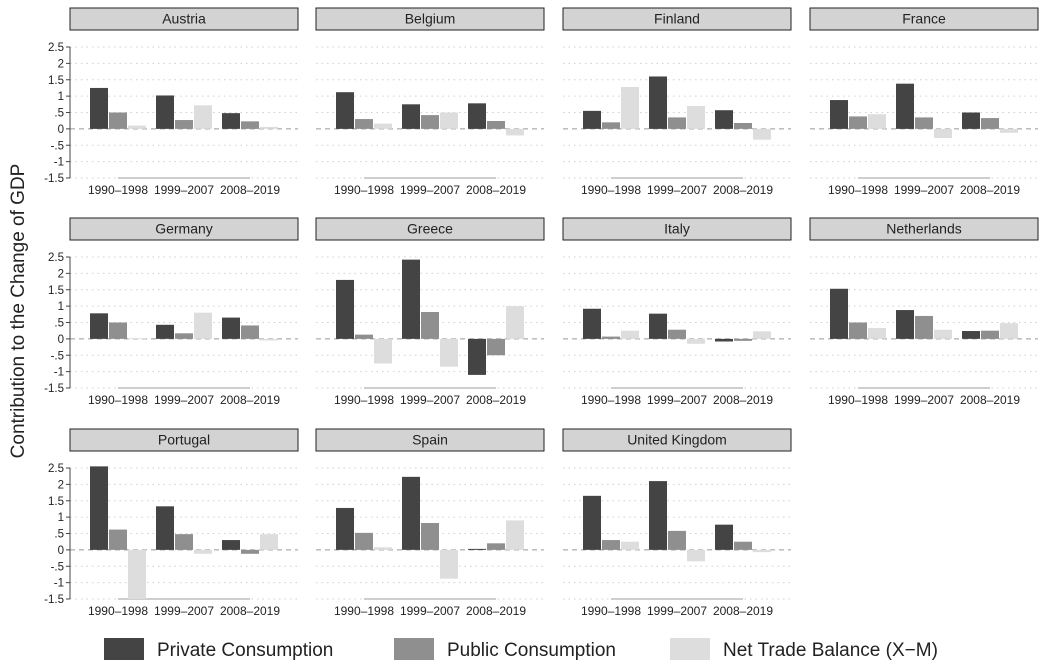 This screenshot has height=666, width=1040. I want to click on panel-title: Germany, so click(184, 229).